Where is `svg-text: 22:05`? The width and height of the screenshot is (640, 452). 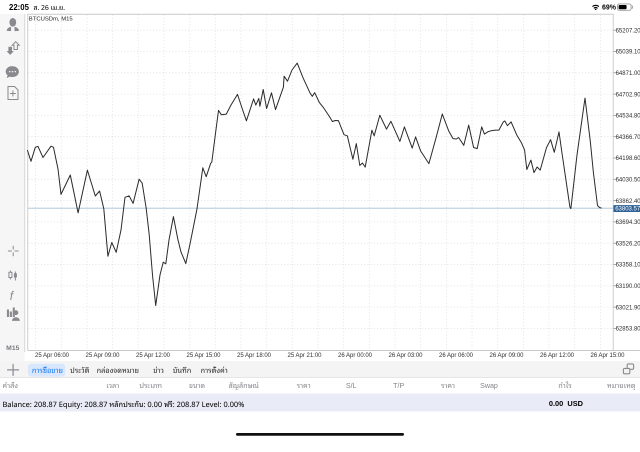 svg-text: 22:05 is located at coordinates (19, 7).